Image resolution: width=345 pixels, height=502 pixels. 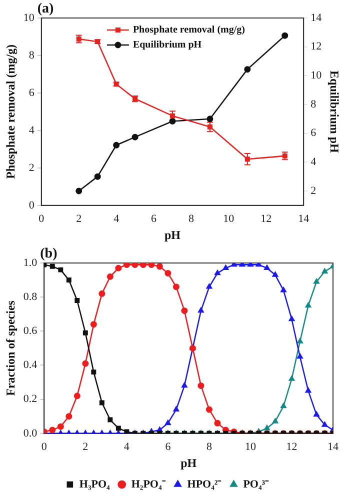 What do you see at coordinates (313, 104) in the screenshot?
I see `y2-tick-label: 8` at bounding box center [313, 104].